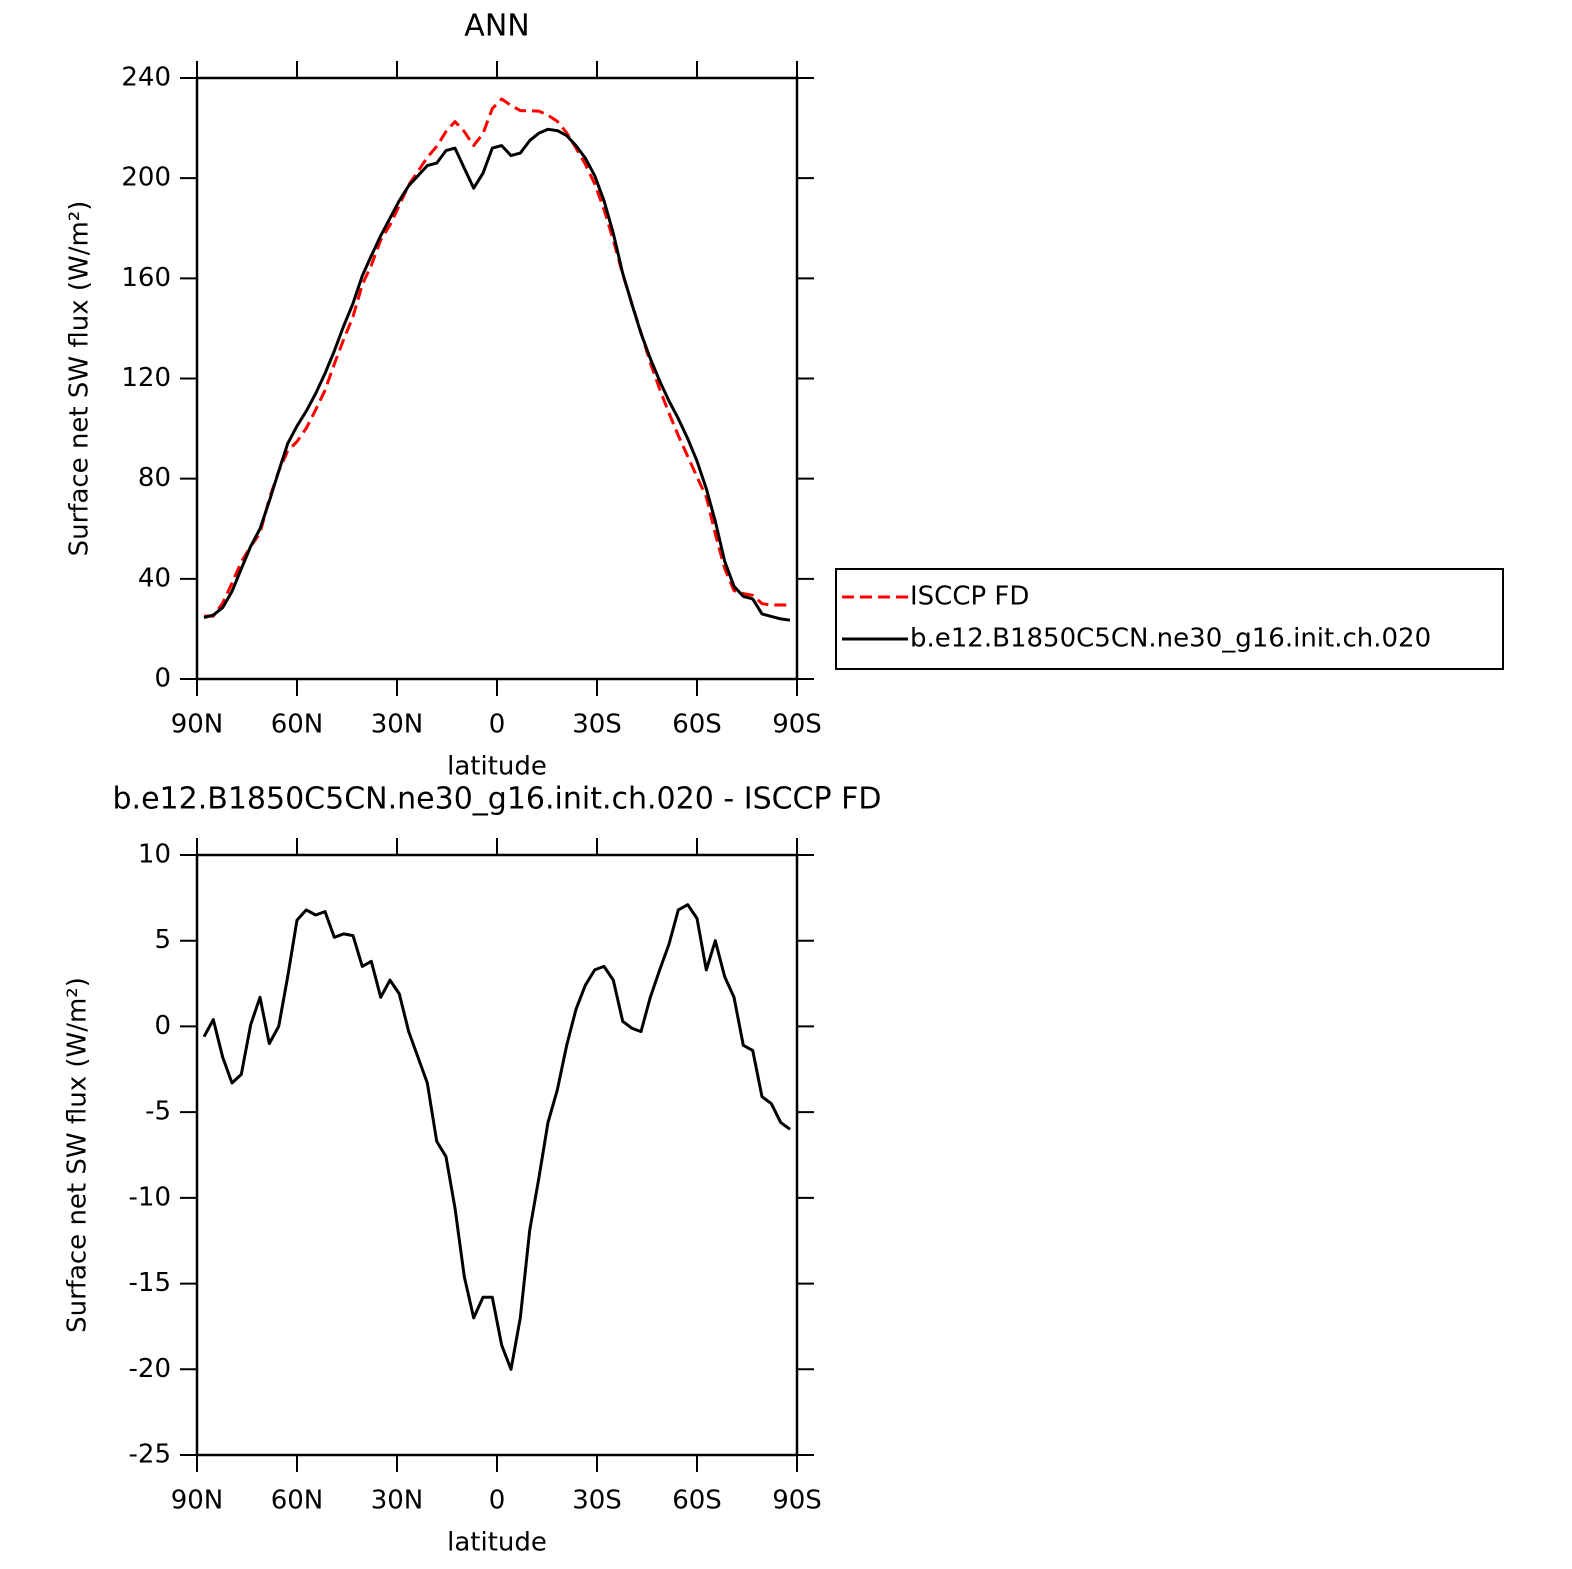  What do you see at coordinates (158, 1112) in the screenshot?
I see `y-tick-label: -5` at bounding box center [158, 1112].